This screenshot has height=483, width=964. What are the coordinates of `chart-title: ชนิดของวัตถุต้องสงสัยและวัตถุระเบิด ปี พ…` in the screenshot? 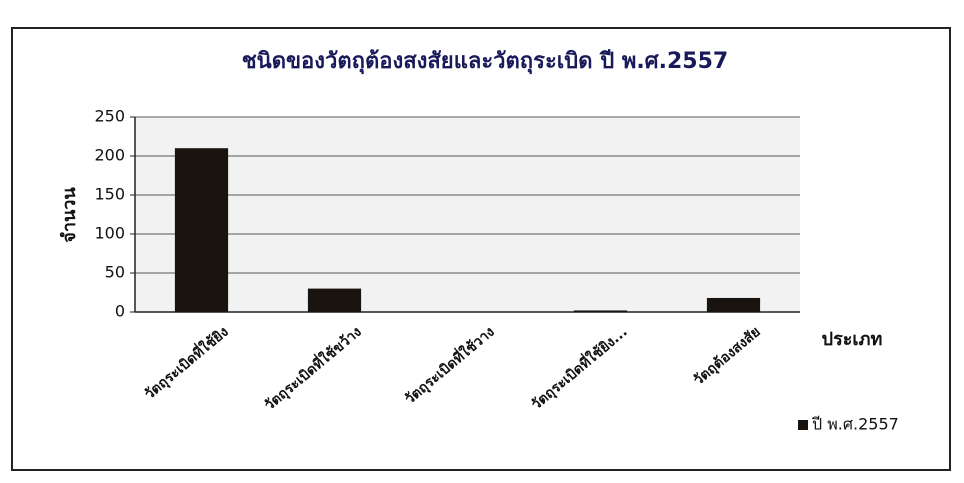 It's located at (485, 62).